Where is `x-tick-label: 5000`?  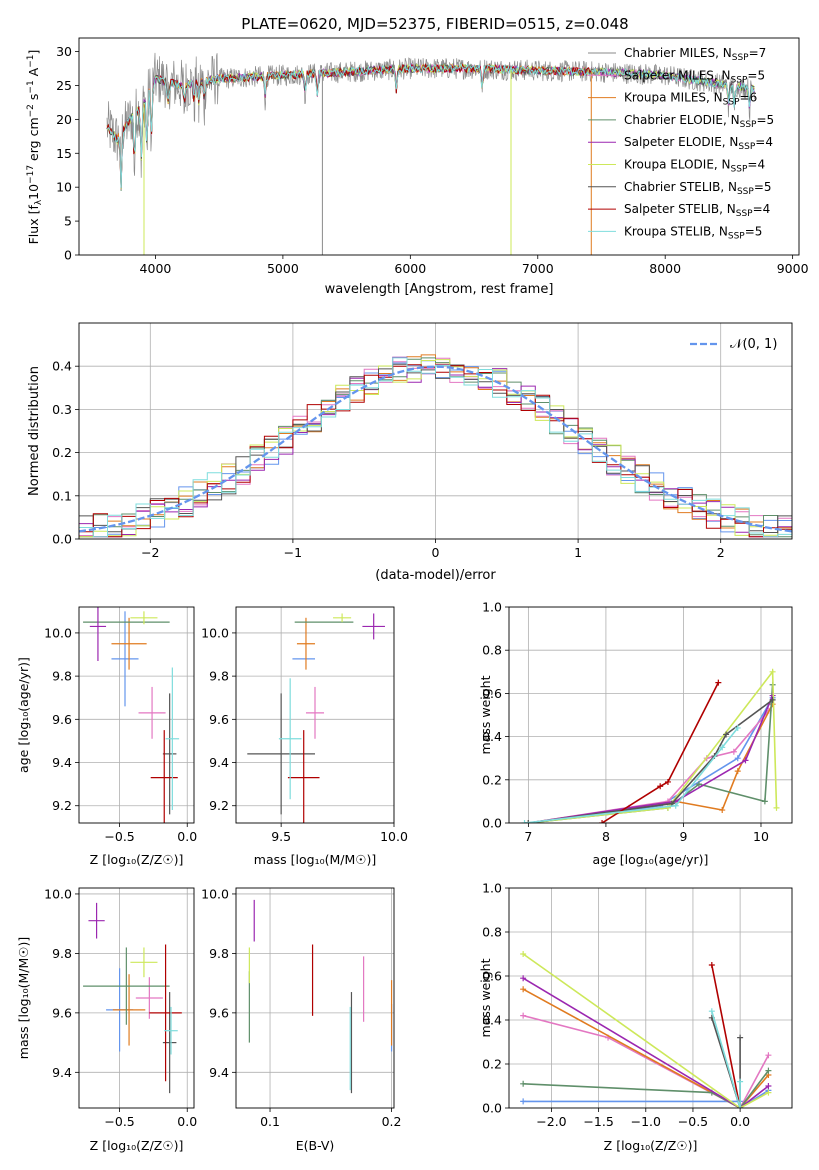
x-tick-label: 5000 is located at coordinates (283, 268).